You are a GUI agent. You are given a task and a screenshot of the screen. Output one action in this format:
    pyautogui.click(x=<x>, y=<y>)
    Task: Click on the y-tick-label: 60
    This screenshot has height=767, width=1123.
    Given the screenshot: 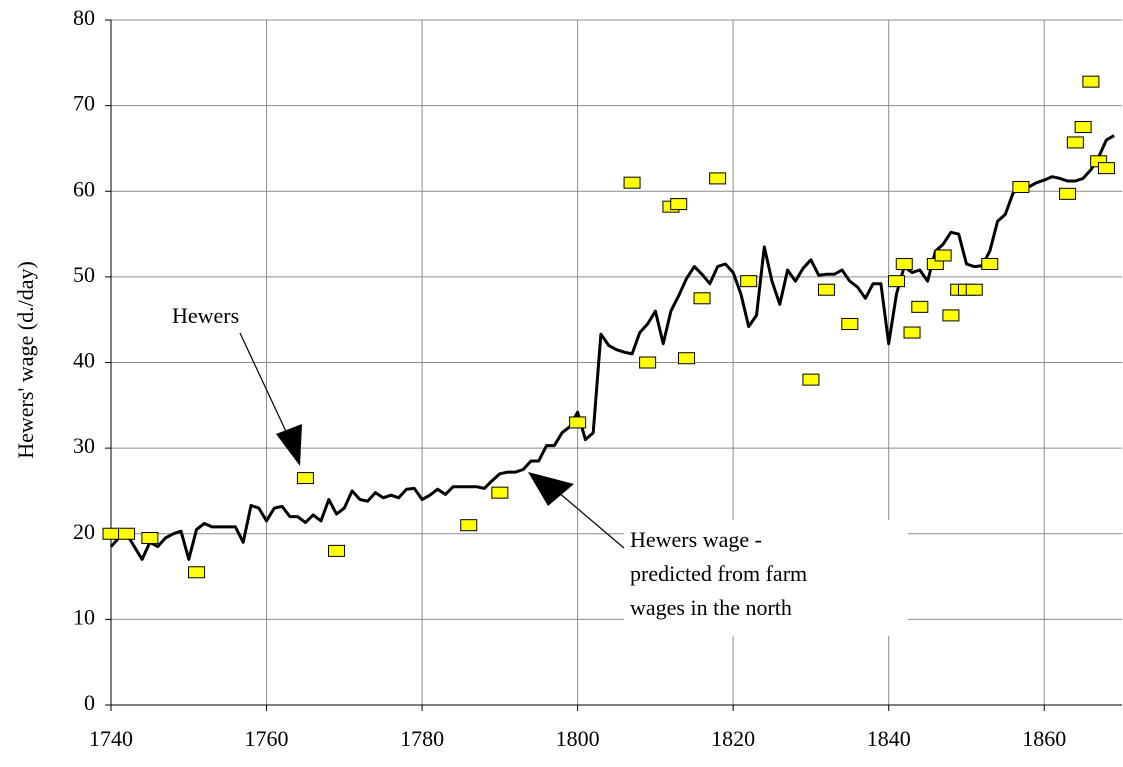 What is the action you would take?
    pyautogui.click(x=84, y=188)
    